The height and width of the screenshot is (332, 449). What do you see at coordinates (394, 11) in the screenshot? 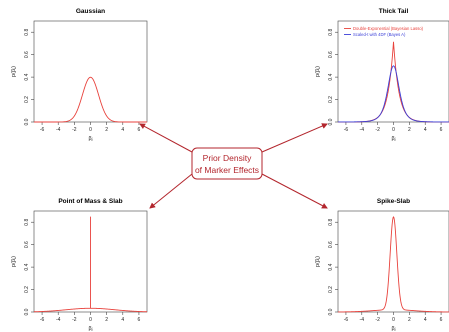
I see `chart-title: Thick Tail` at bounding box center [394, 11].